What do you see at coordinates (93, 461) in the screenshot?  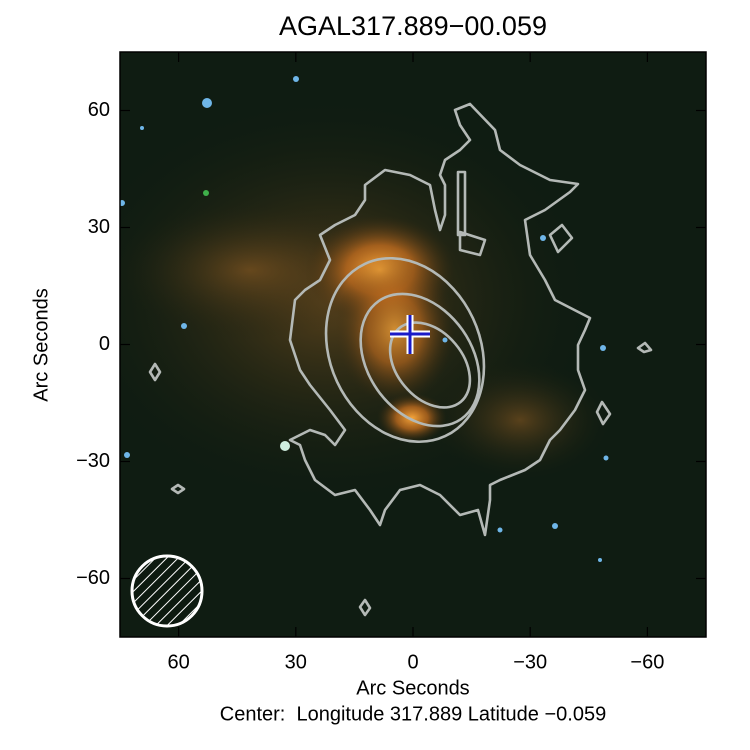 I see `y-tick-label: −30` at bounding box center [93, 461].